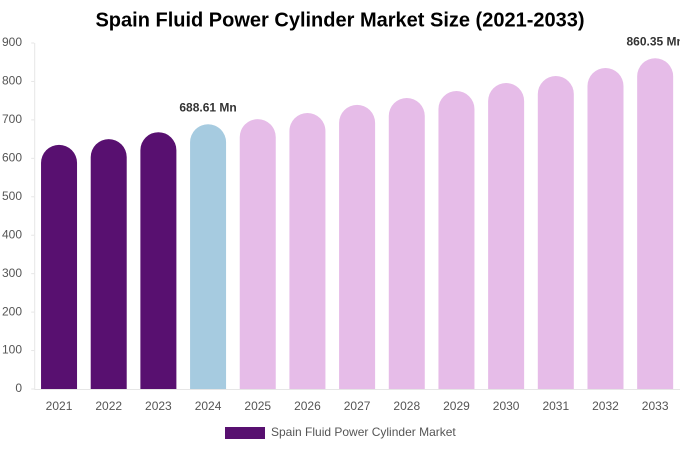  Describe the element at coordinates (605, 406) in the screenshot. I see `x-tick-label: 2032` at that location.